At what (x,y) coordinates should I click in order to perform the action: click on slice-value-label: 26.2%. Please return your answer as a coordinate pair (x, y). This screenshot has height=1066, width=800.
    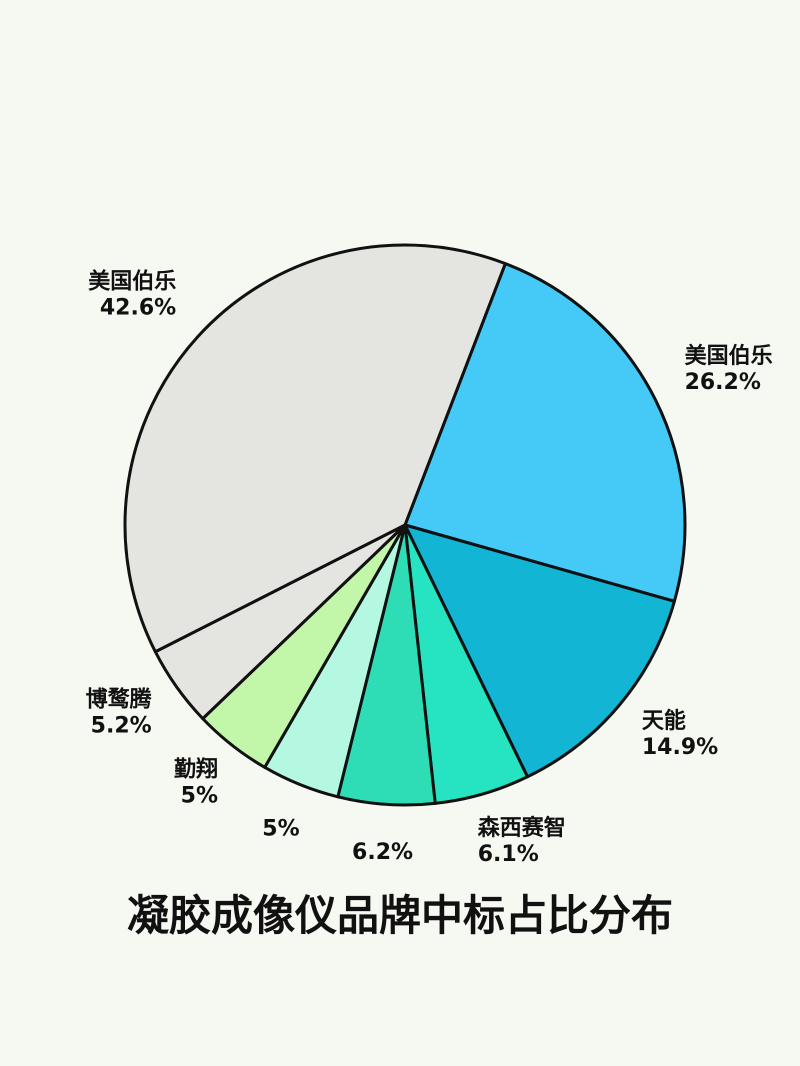
    Looking at the image, I should click on (723, 382).